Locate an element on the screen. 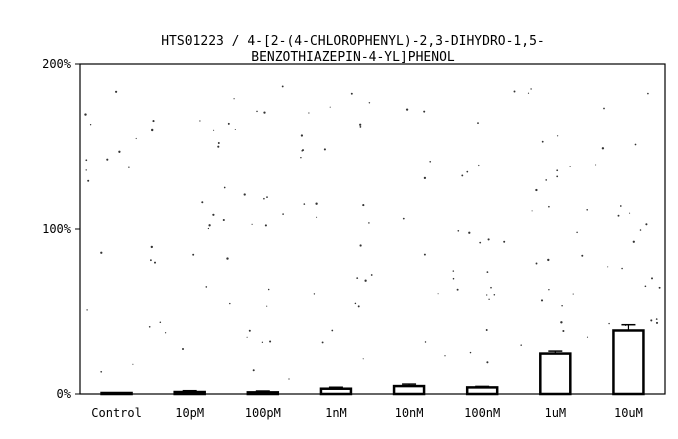 The height and width of the screenshot is (439, 678). bar-10pM is located at coordinates (189, 393).